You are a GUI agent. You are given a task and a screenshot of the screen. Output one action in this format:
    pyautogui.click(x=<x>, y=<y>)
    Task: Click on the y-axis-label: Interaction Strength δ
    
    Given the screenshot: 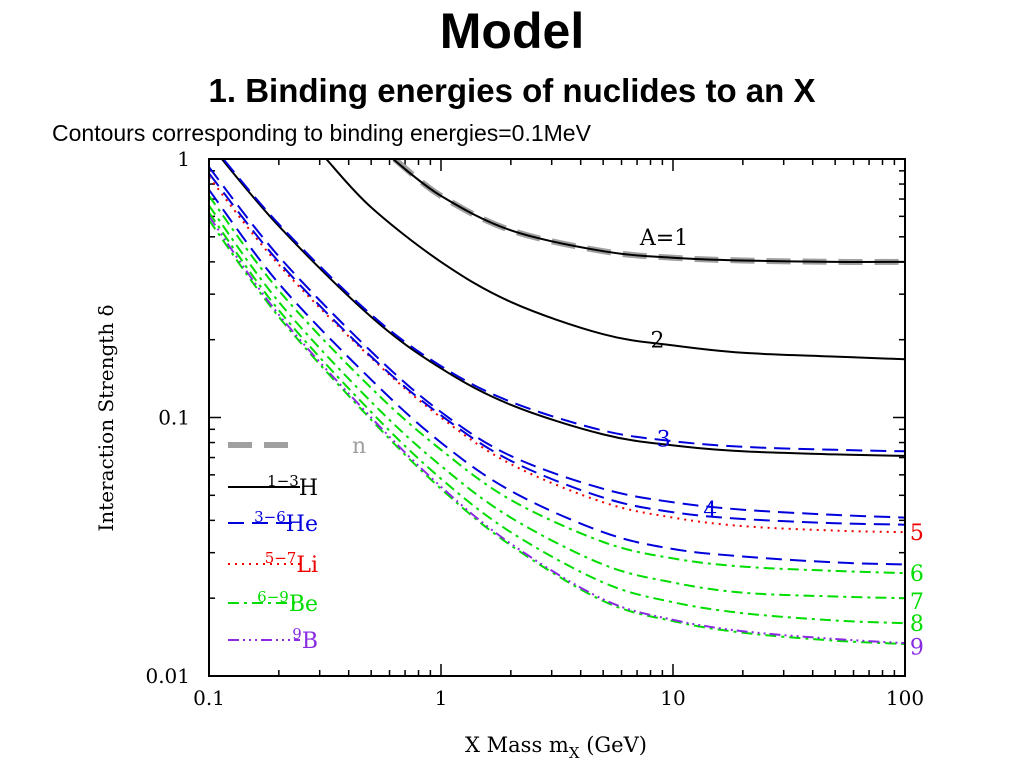 What is the action you would take?
    pyautogui.click(x=106, y=417)
    